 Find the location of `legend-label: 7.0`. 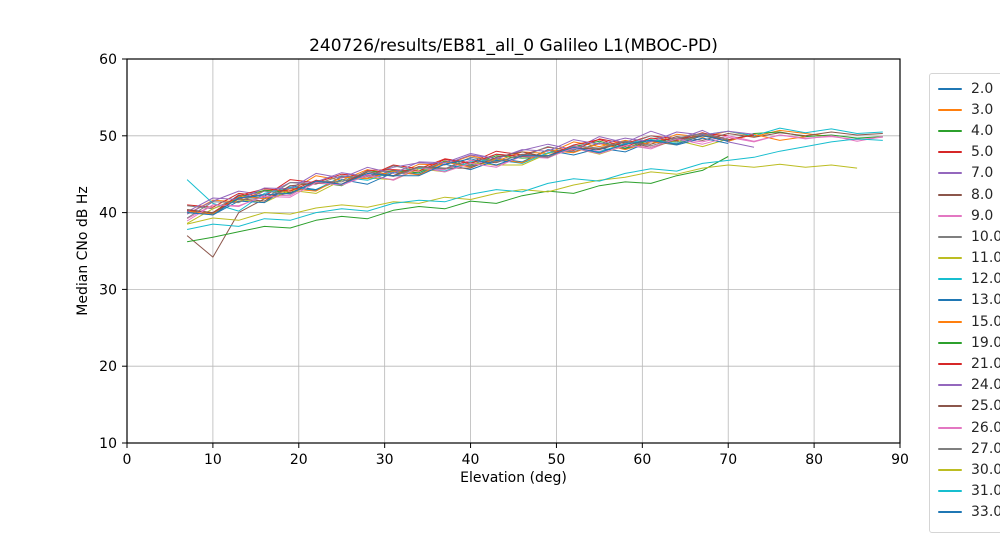

legend-label: 7.0 is located at coordinates (982, 173).